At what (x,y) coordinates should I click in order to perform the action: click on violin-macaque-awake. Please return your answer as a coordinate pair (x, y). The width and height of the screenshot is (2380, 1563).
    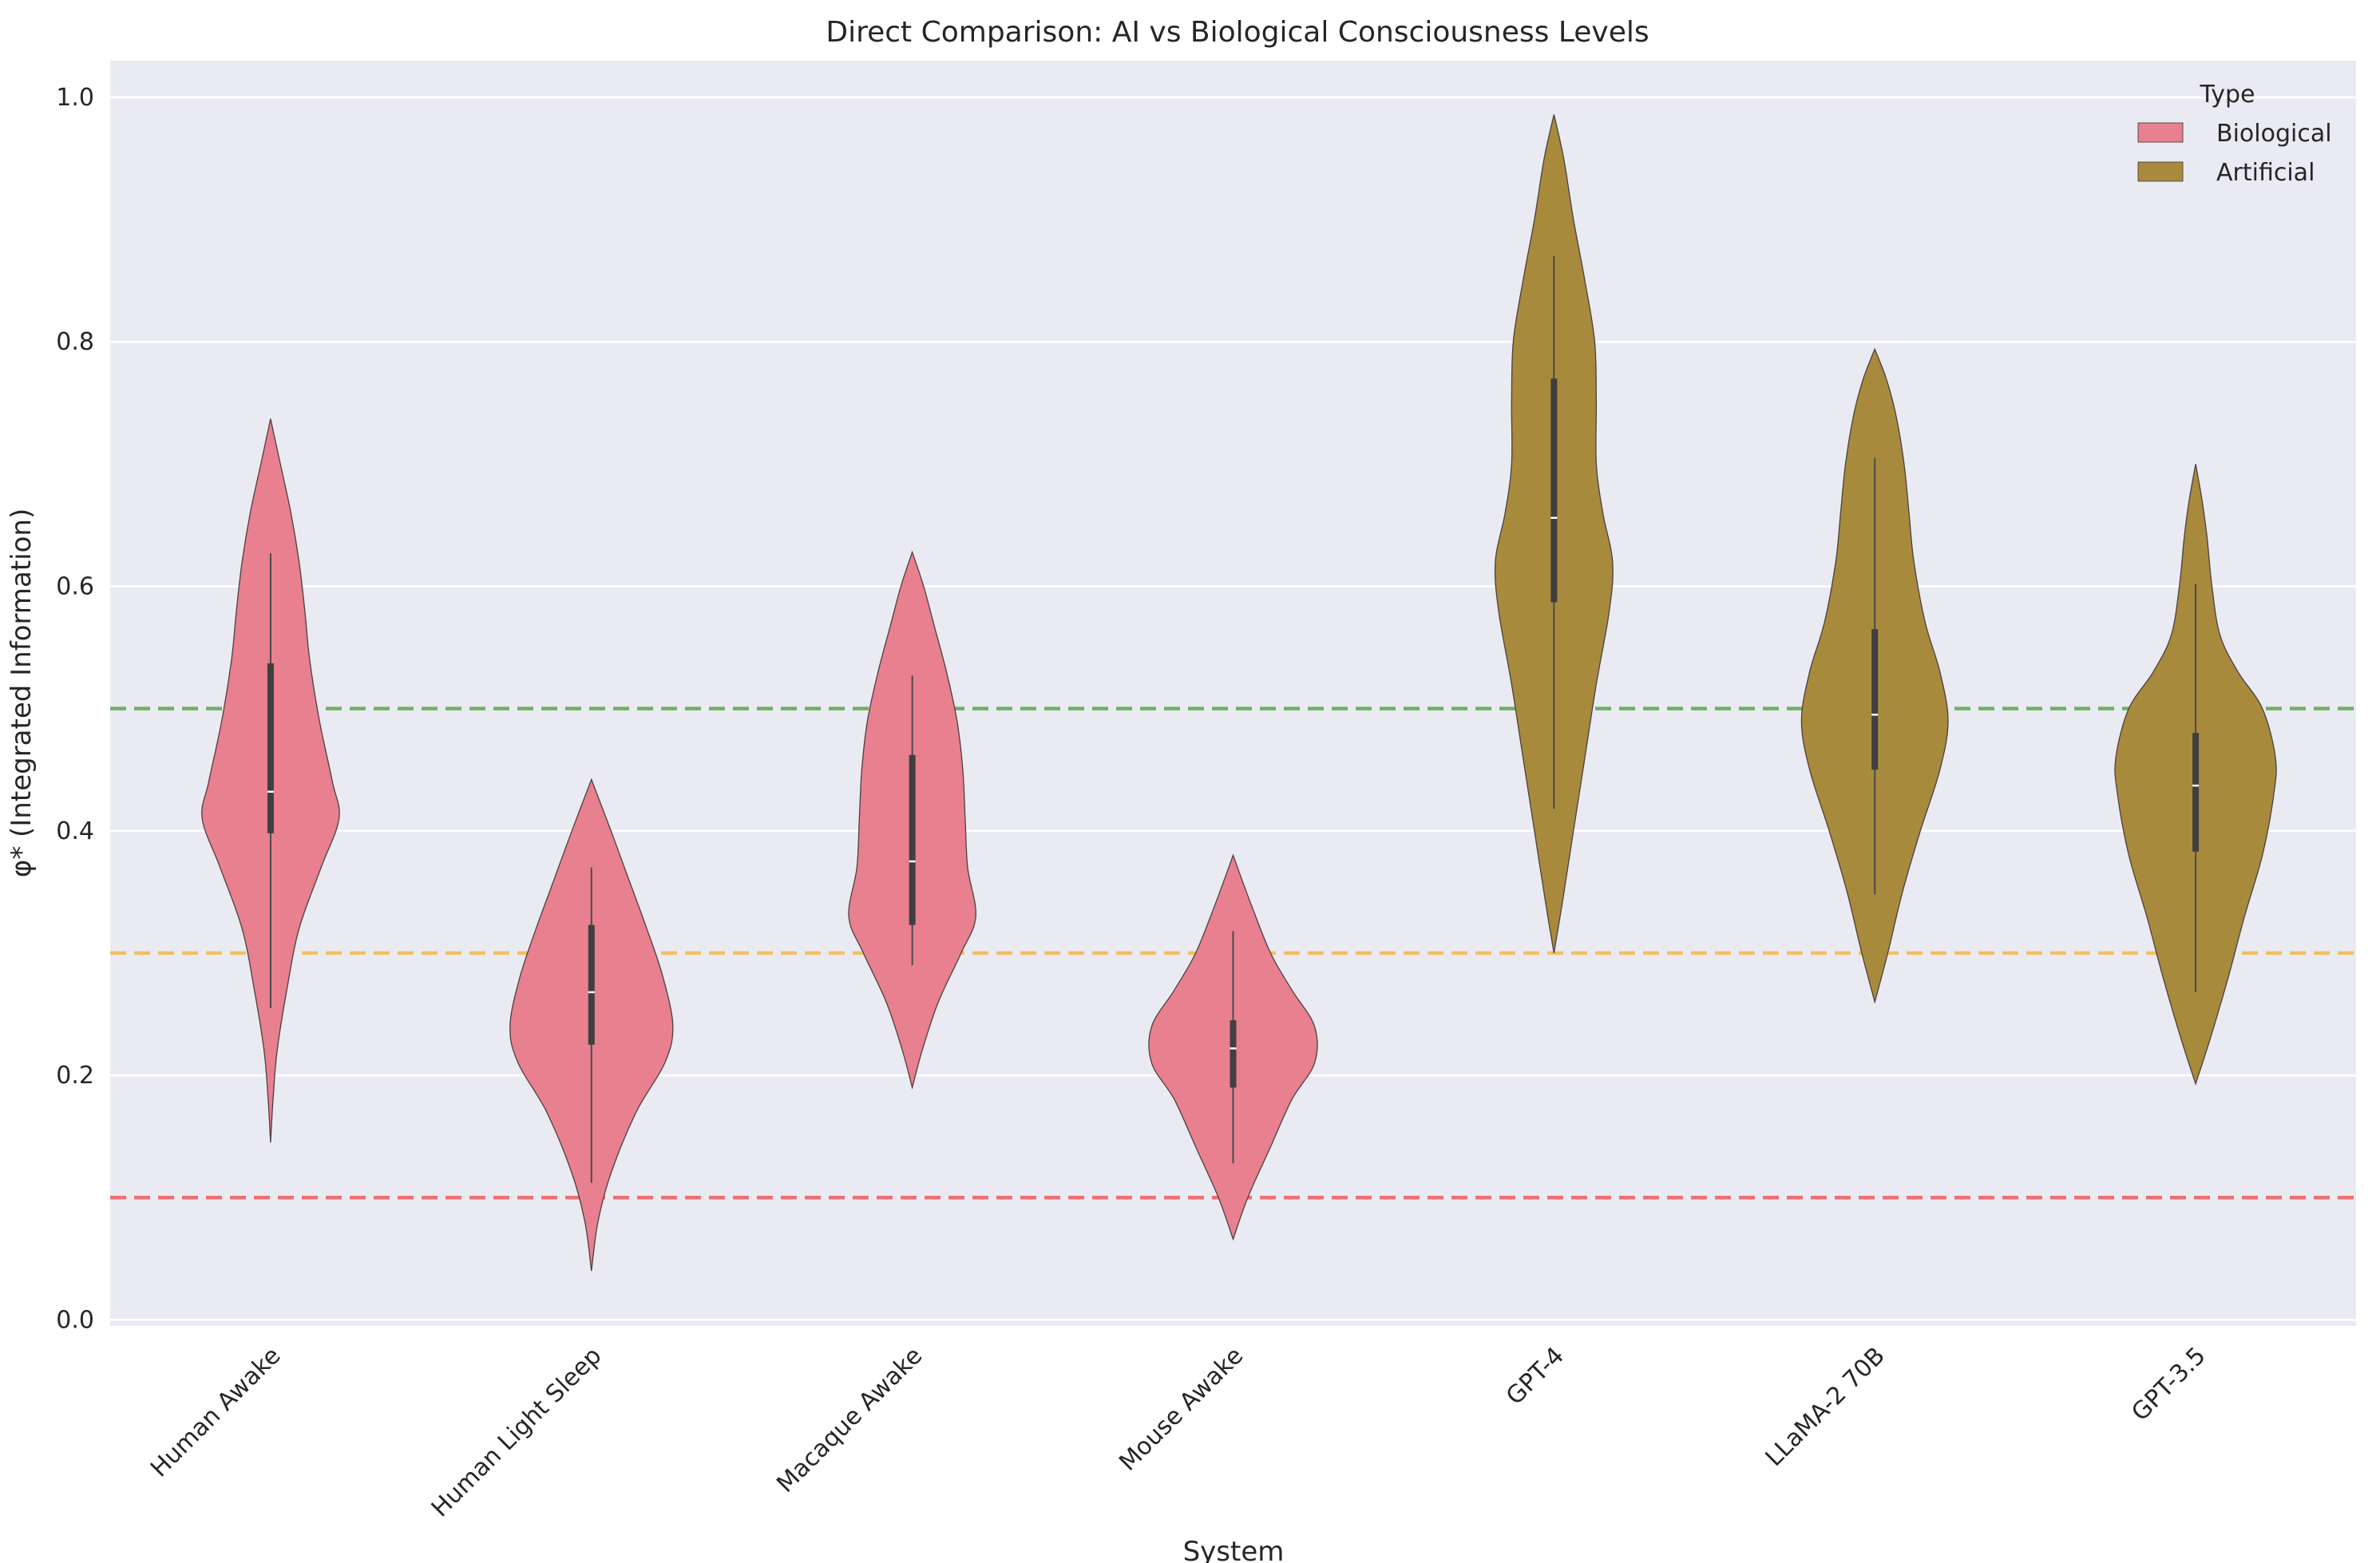
    Looking at the image, I should click on (912, 820).